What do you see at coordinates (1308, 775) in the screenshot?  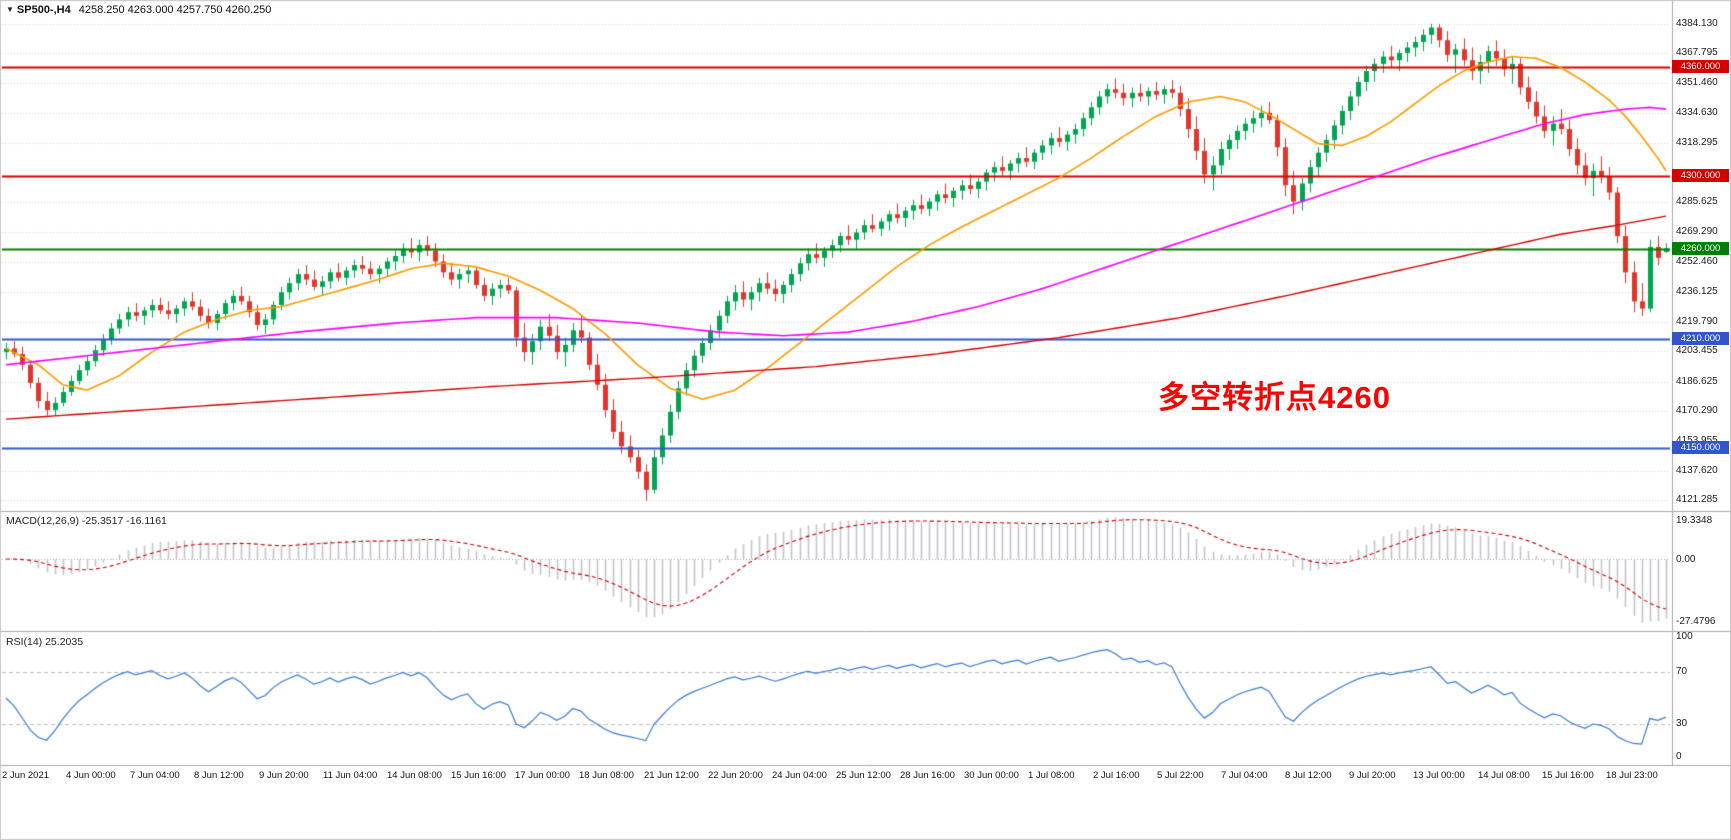 I see `time-axis-label: 8 Jul 12:00` at bounding box center [1308, 775].